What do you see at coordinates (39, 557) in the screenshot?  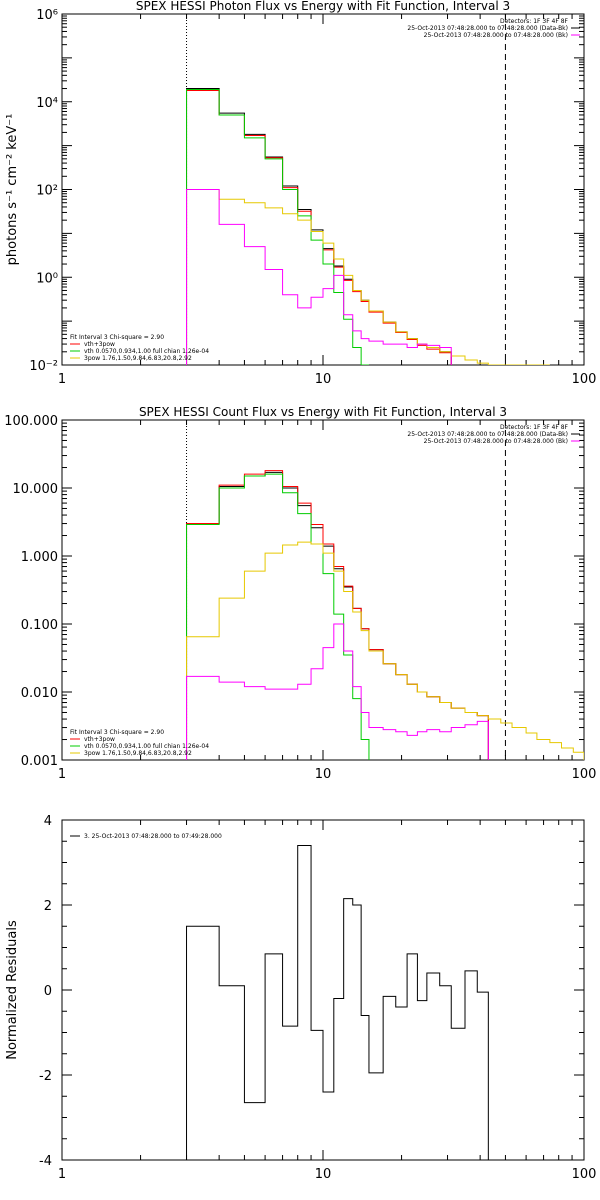 I see `y-tick-label: 1.000` at bounding box center [39, 557].